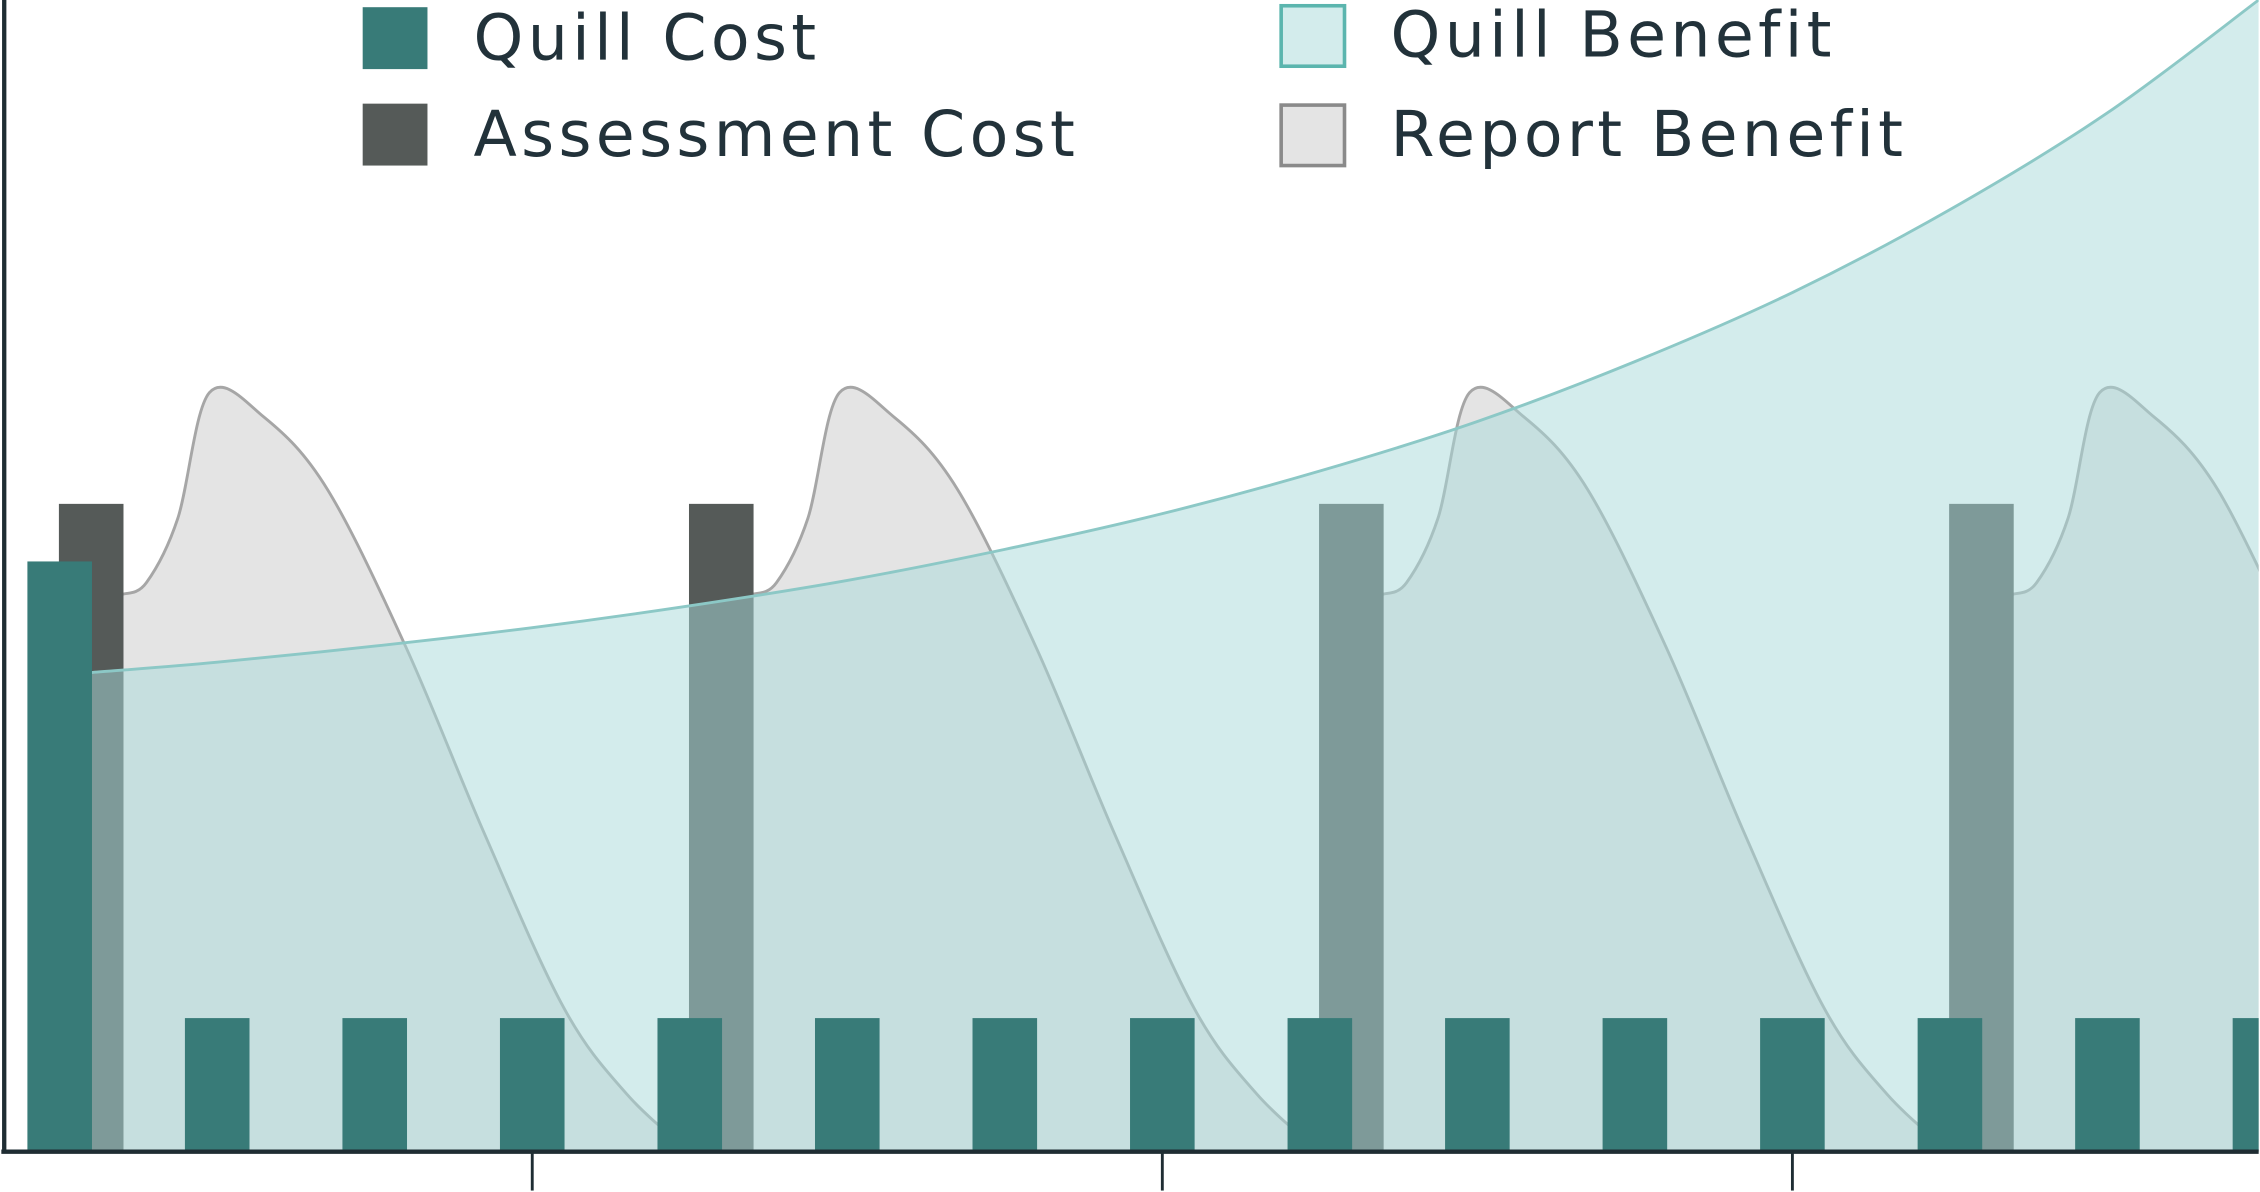  Describe the element at coordinates (1649, 134) in the screenshot. I see `legend-label: Report Benefit` at that location.